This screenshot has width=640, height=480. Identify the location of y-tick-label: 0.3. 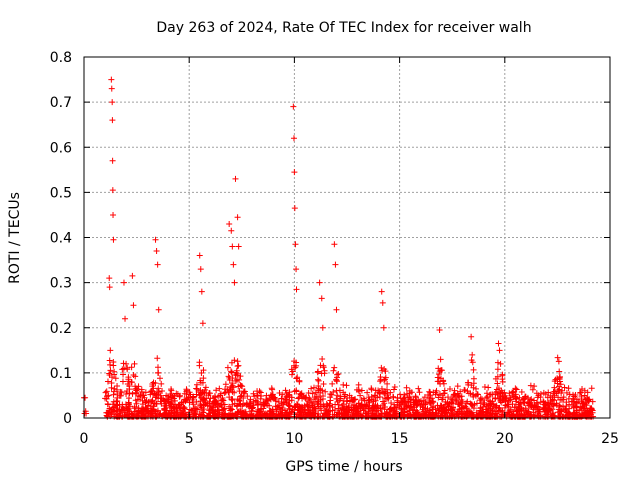
(61, 284).